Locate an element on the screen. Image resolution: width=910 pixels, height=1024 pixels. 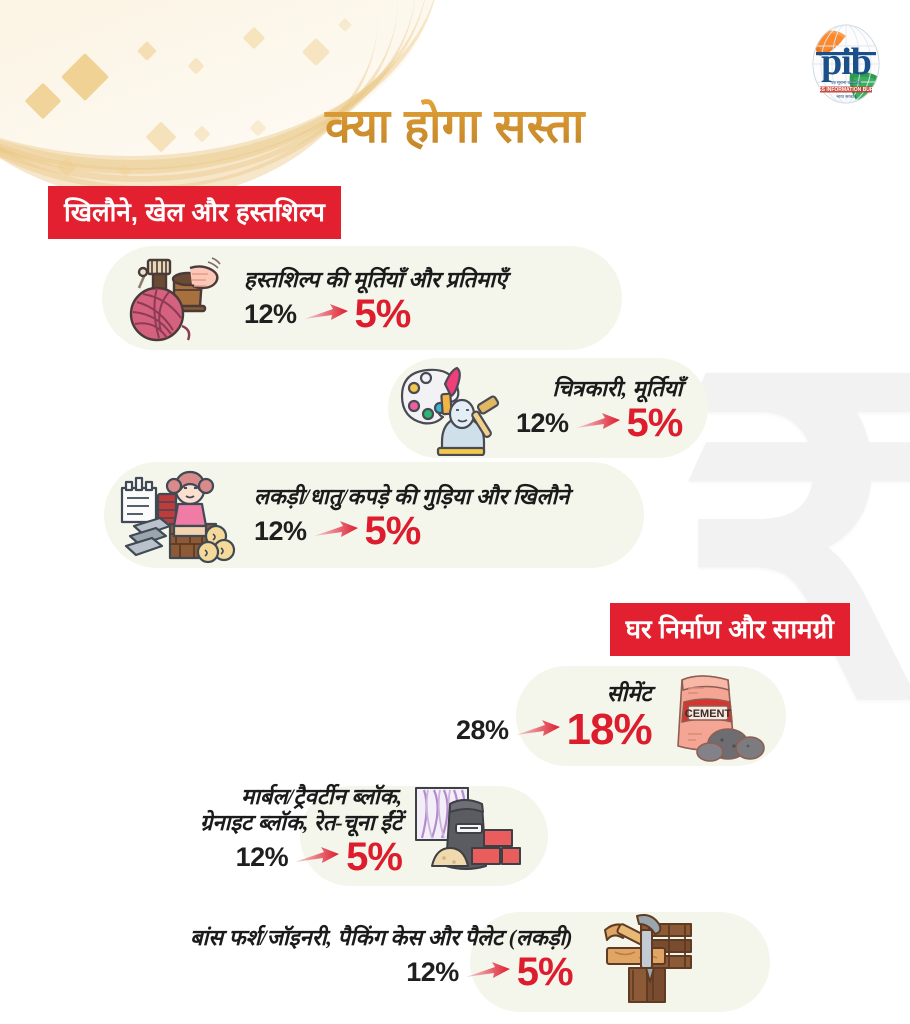
section-heading-toys: खिलौने, खेल और हस्तशिल्प is located at coordinates (194, 212).